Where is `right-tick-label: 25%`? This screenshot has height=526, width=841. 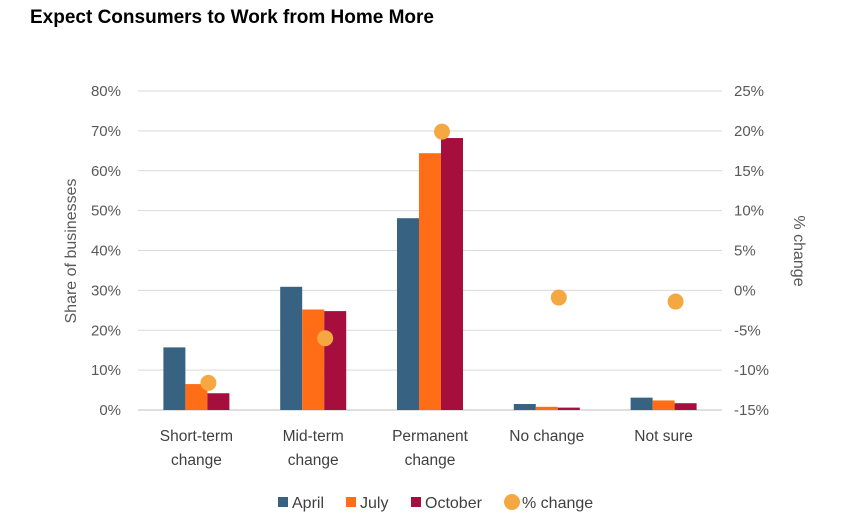 right-tick-label: 25% is located at coordinates (749, 91).